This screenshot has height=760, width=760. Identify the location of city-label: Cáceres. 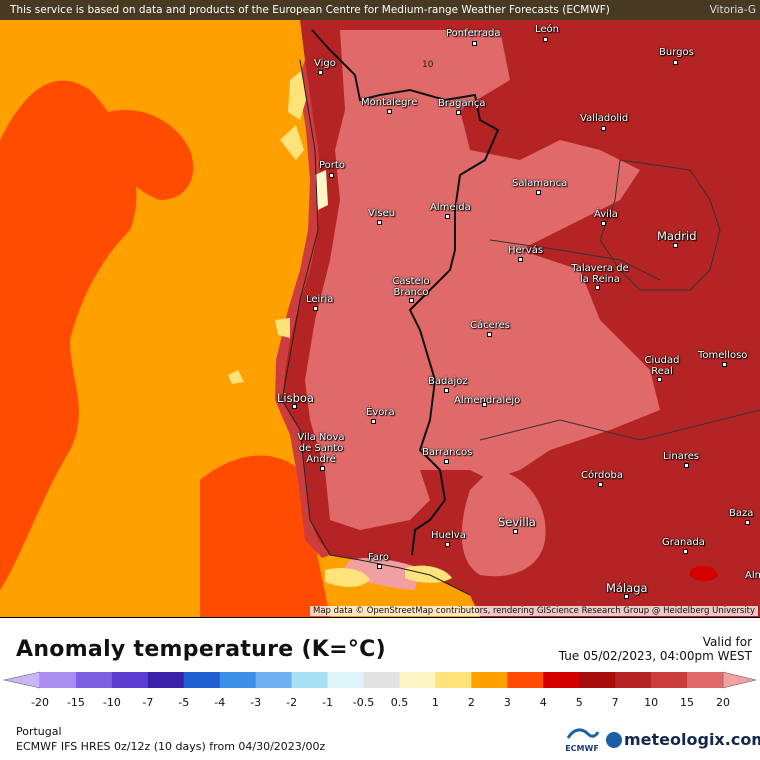
(490, 325).